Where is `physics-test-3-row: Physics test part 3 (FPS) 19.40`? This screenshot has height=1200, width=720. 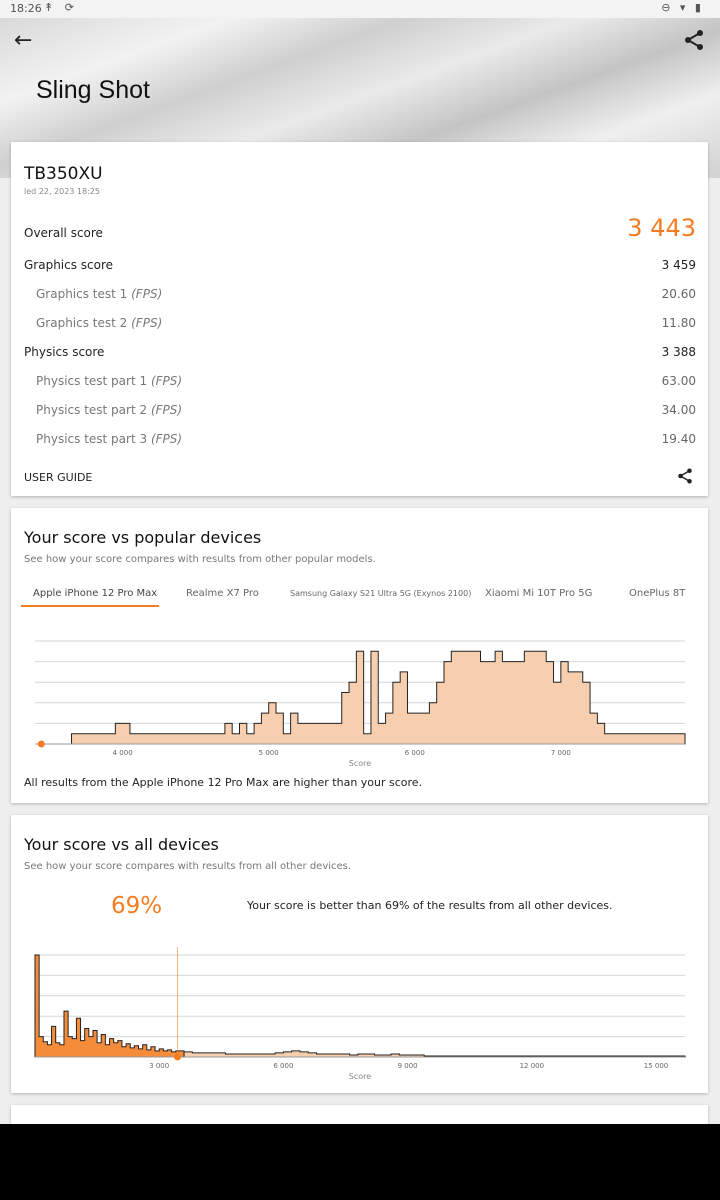 physics-test-3-row: Physics test part 3 (FPS) 19.40 is located at coordinates (360, 441).